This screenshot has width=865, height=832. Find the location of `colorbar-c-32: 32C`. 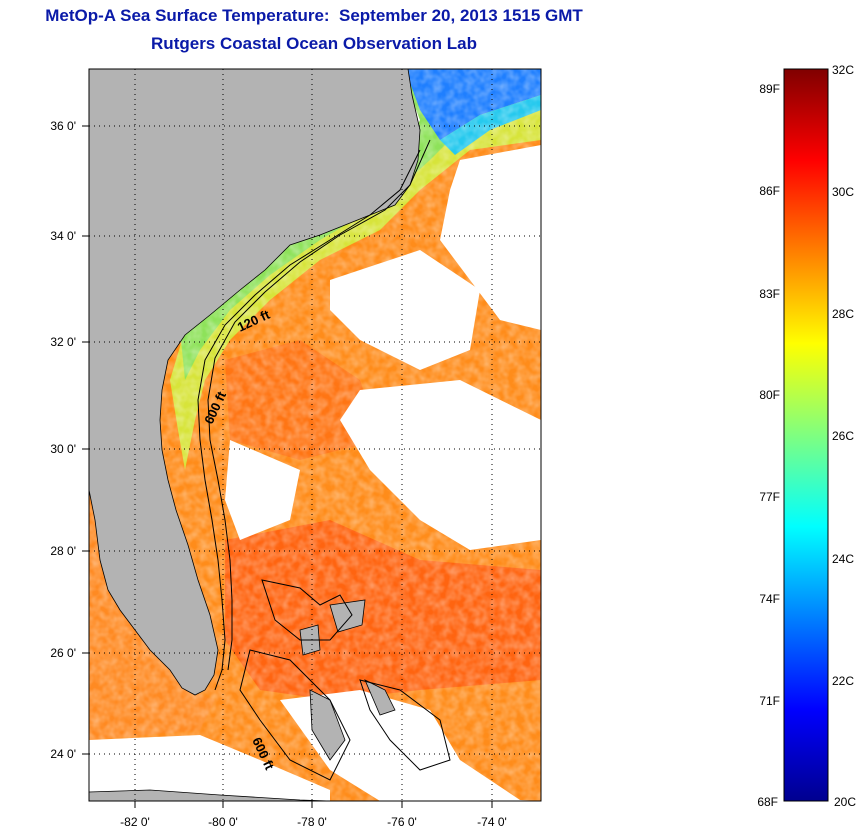

colorbar-c-32: 32C is located at coordinates (843, 70).